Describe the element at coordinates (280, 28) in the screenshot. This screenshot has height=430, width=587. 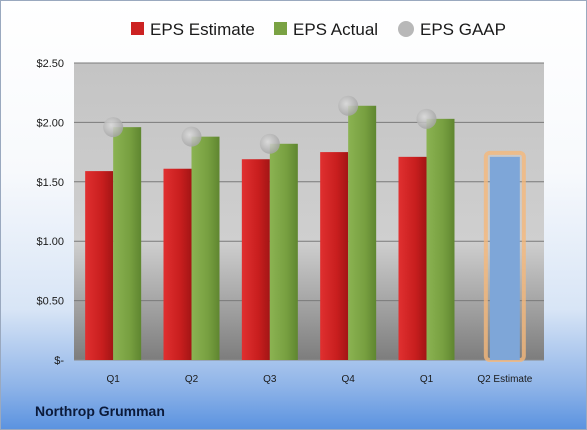
I see `legend-swatch-actual` at that location.